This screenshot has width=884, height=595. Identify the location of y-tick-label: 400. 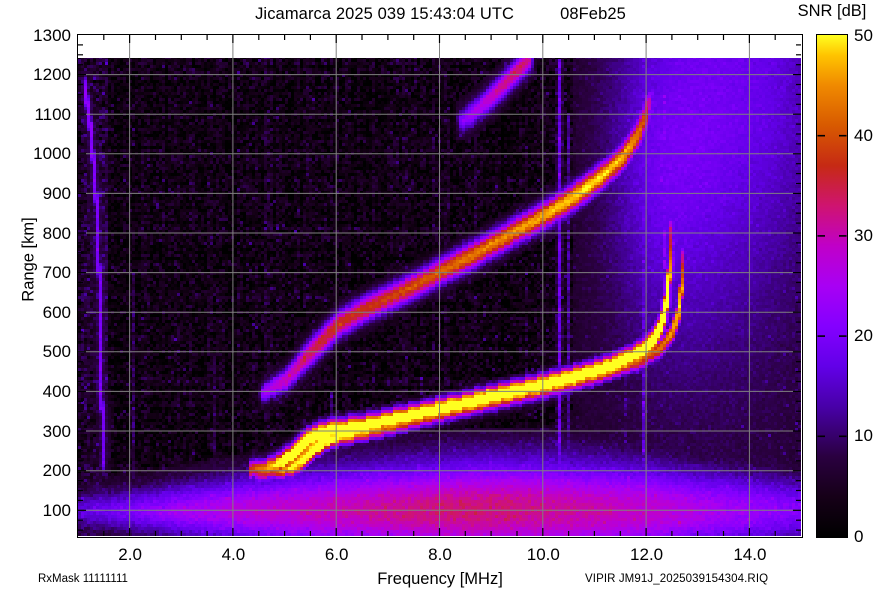
(56, 391).